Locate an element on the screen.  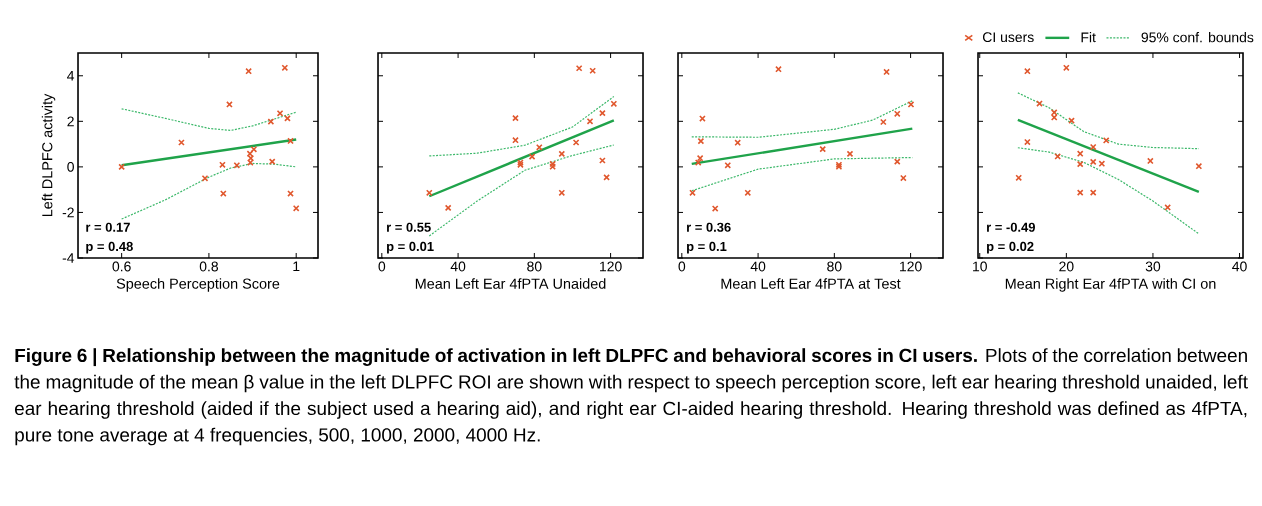
y-axis-title: Left DLPFC activity is located at coordinates (48, 155).